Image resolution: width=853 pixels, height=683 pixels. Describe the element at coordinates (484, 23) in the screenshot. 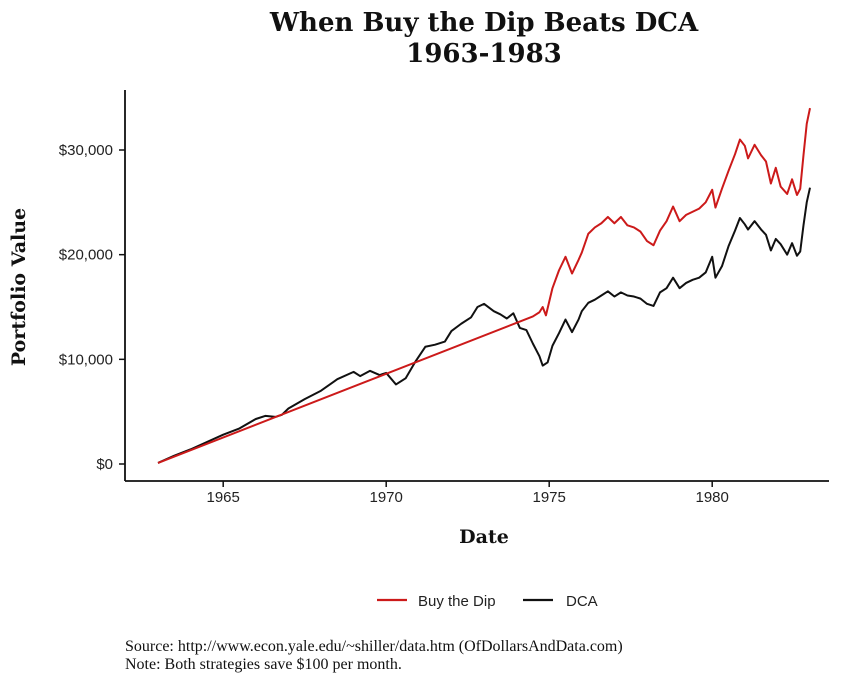

I see `chart-title-line-1: When Buy the Dip Beats DCA` at that location.